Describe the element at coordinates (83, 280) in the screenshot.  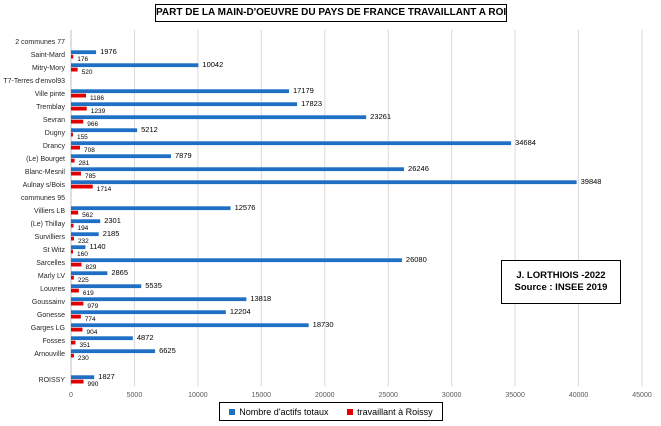
I see `data-label-roissy: 225` at that location.